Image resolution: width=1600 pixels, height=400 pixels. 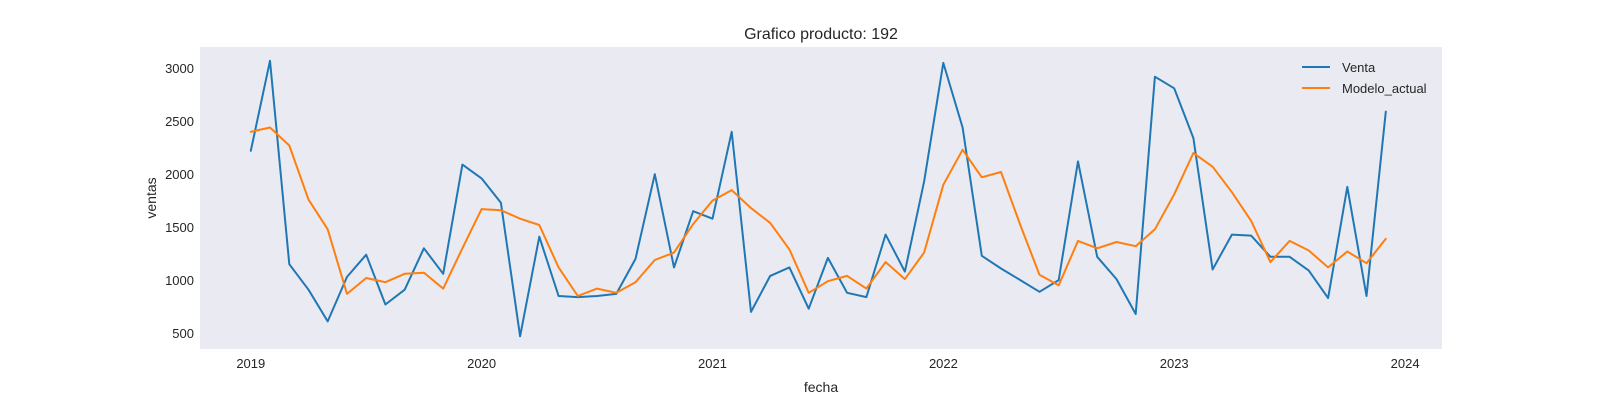 I want to click on y-tick-label: 2000, so click(x=179, y=174).